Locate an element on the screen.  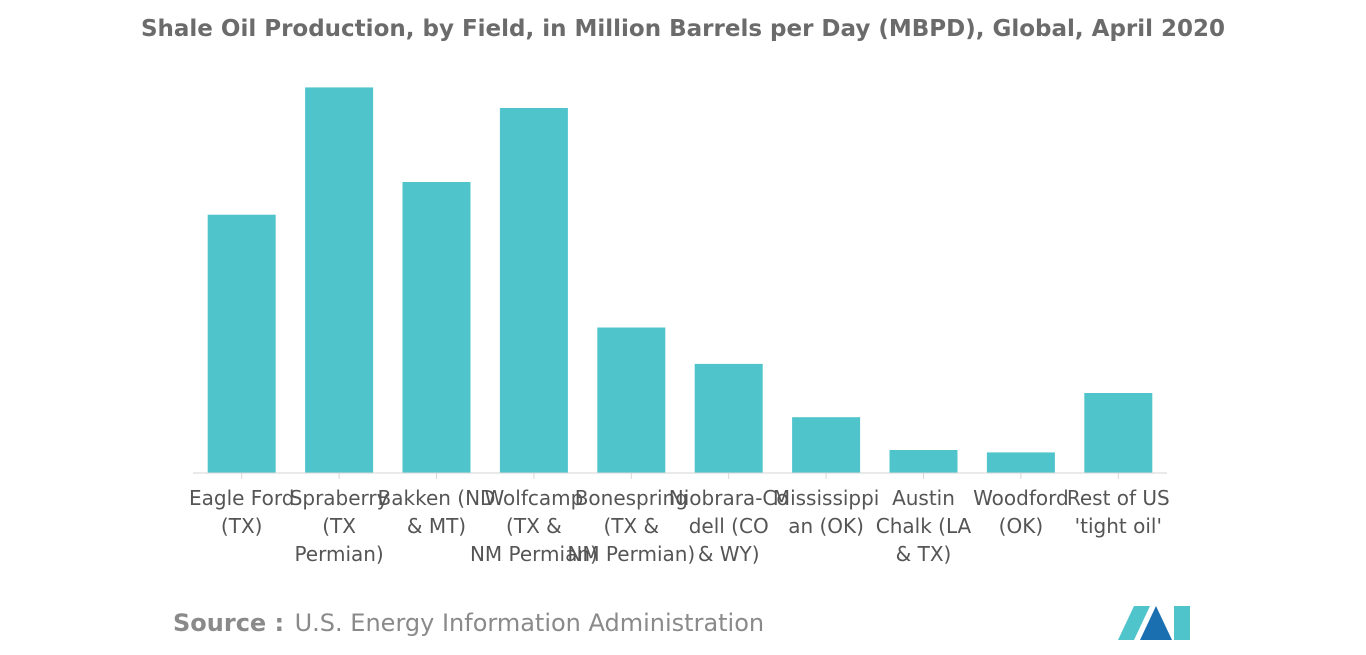
logo-left-shape is located at coordinates (1134, 623).